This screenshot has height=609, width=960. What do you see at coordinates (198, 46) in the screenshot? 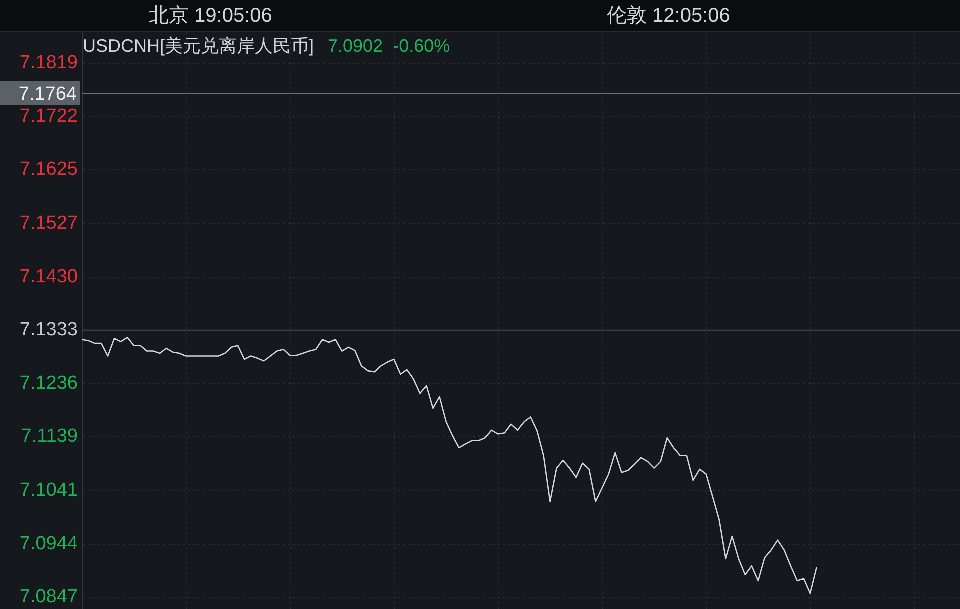
I see `chart-title: USDCNH[美元兑离岸人民币]` at bounding box center [198, 46].